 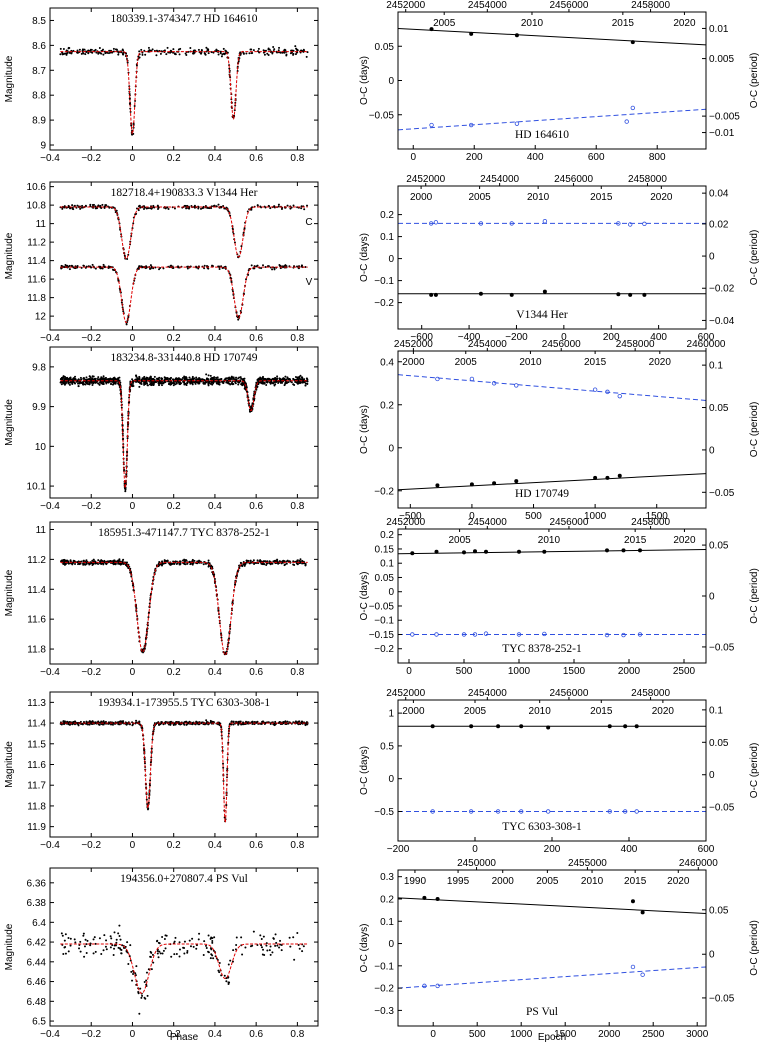 What do you see at coordinates (661, 197) in the screenshot?
I see `top-year-tick-label: 2020` at bounding box center [661, 197].